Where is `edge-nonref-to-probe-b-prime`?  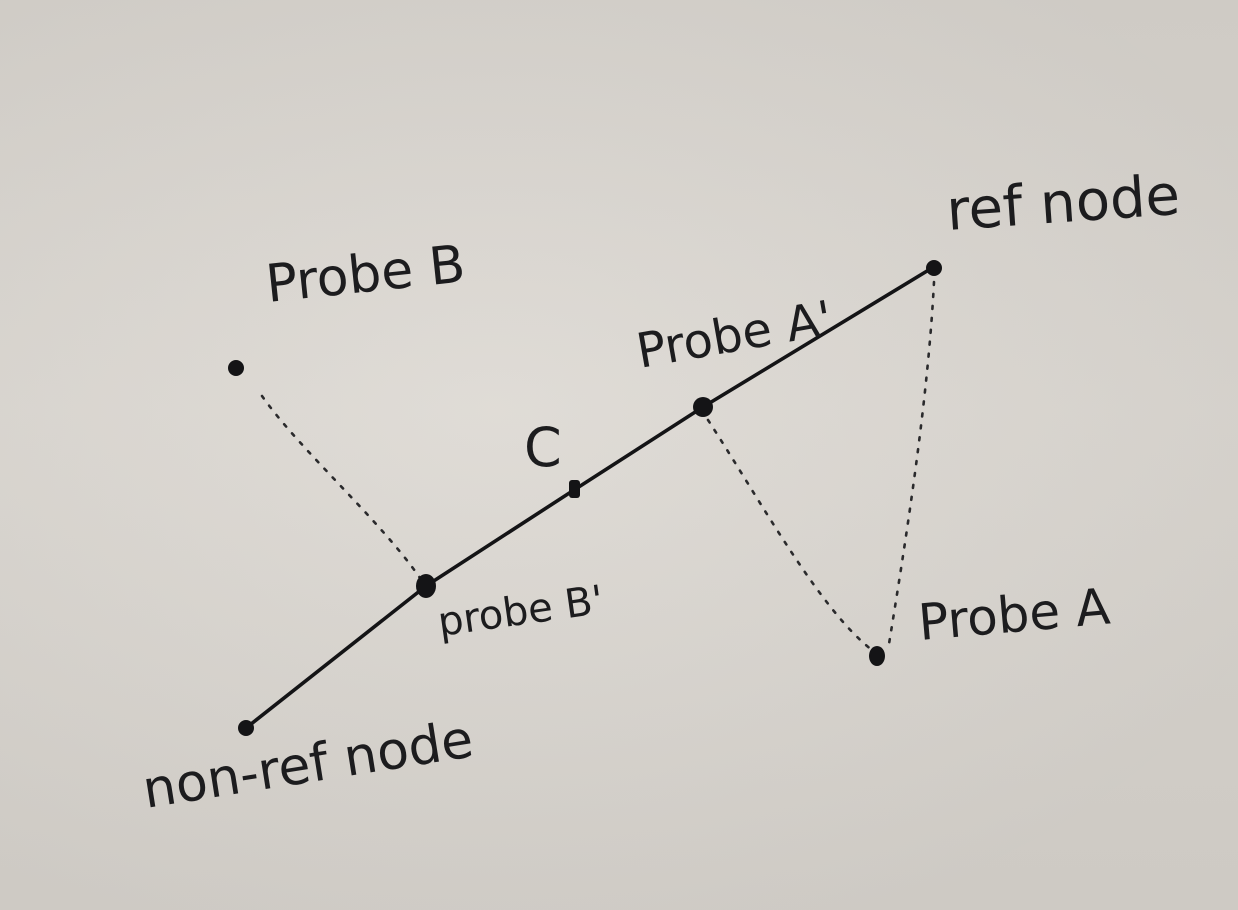
edge-nonref-to-probe-b-prime is located at coordinates (336, 657).